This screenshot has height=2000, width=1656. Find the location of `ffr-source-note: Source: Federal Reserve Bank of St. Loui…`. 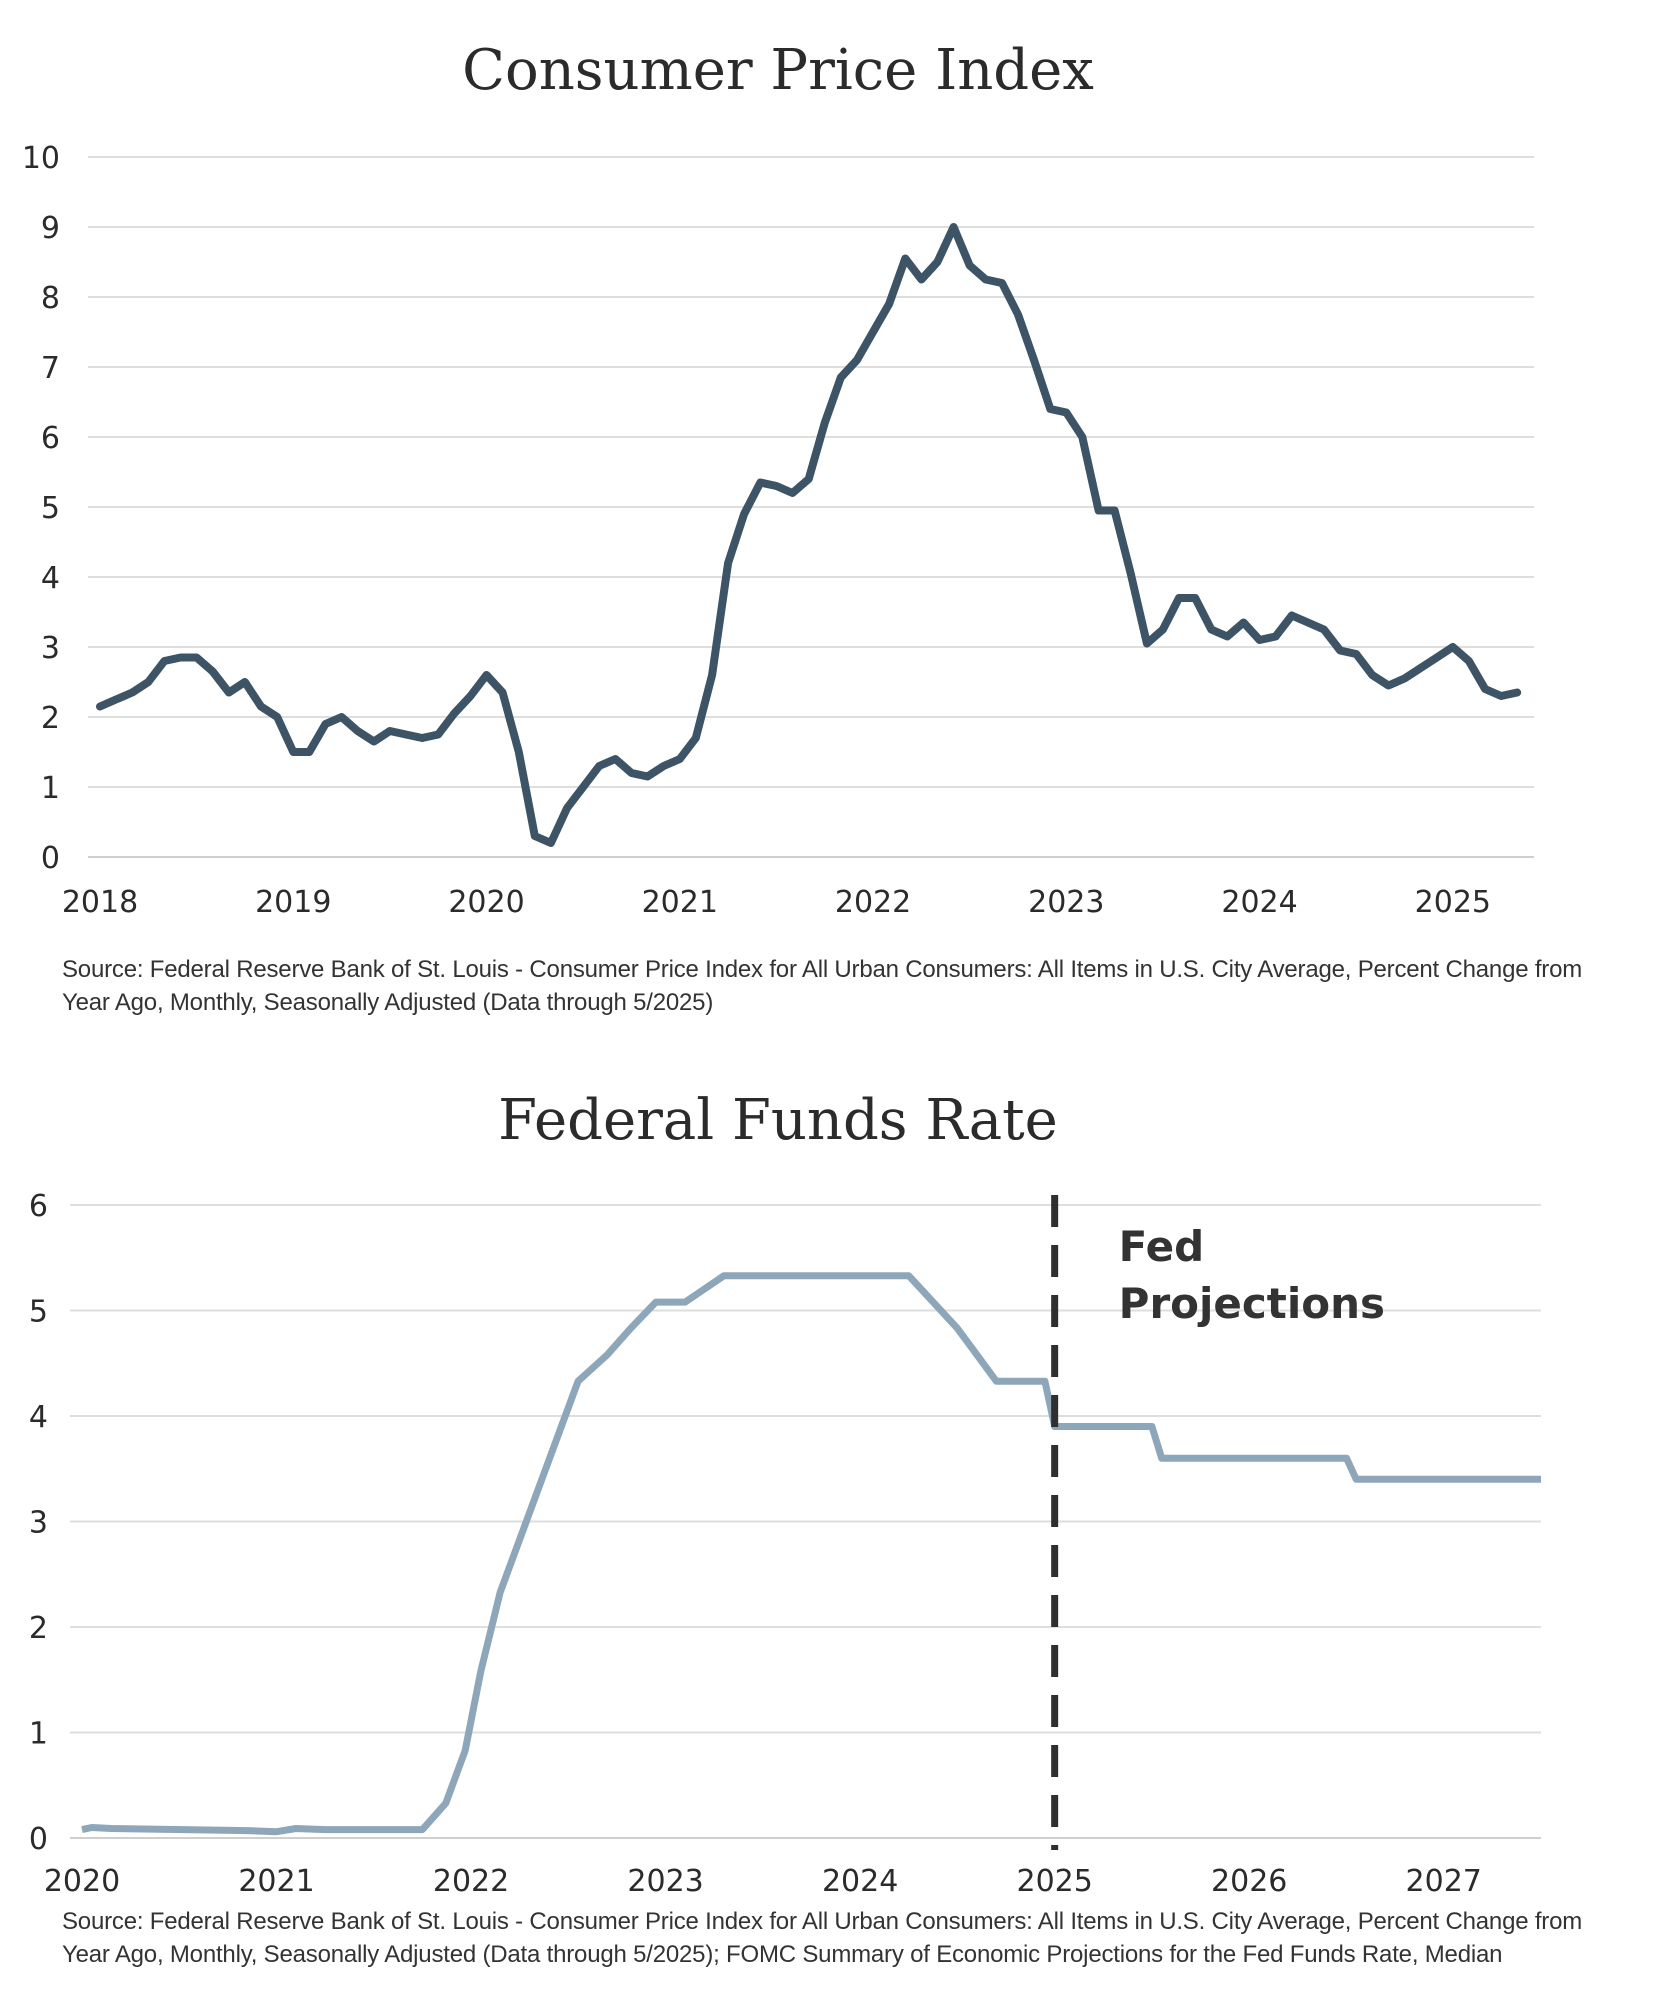

ffr-source-note: Source: Federal Reserve Bank of St. Loui… is located at coordinates (822, 1938).